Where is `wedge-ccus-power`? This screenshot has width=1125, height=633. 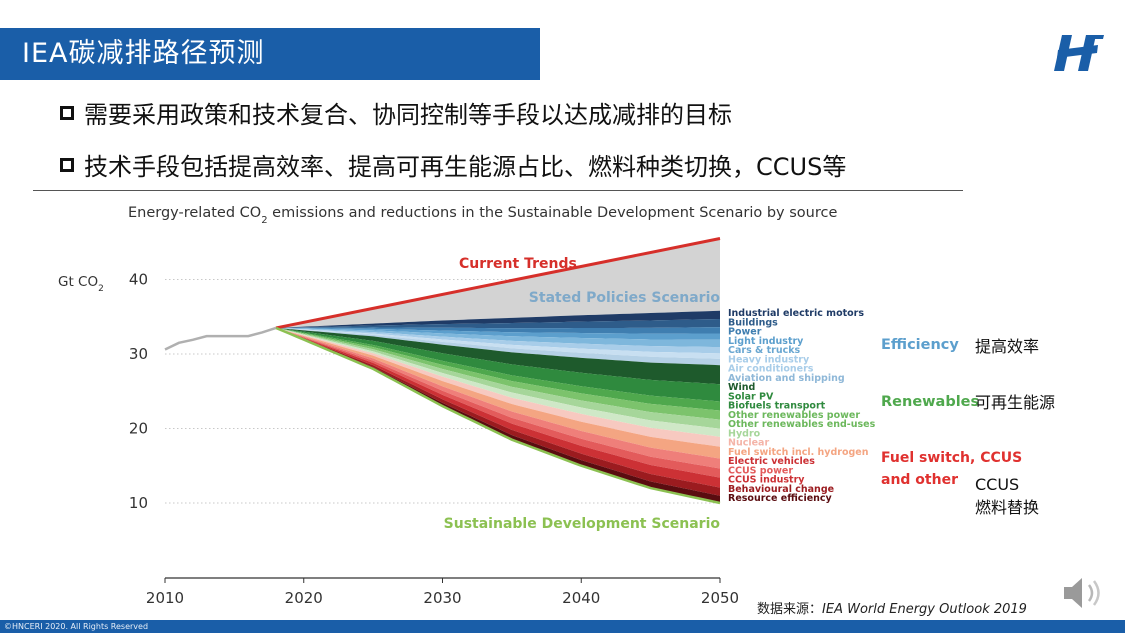
wedge-ccus-power is located at coordinates (498, 402).